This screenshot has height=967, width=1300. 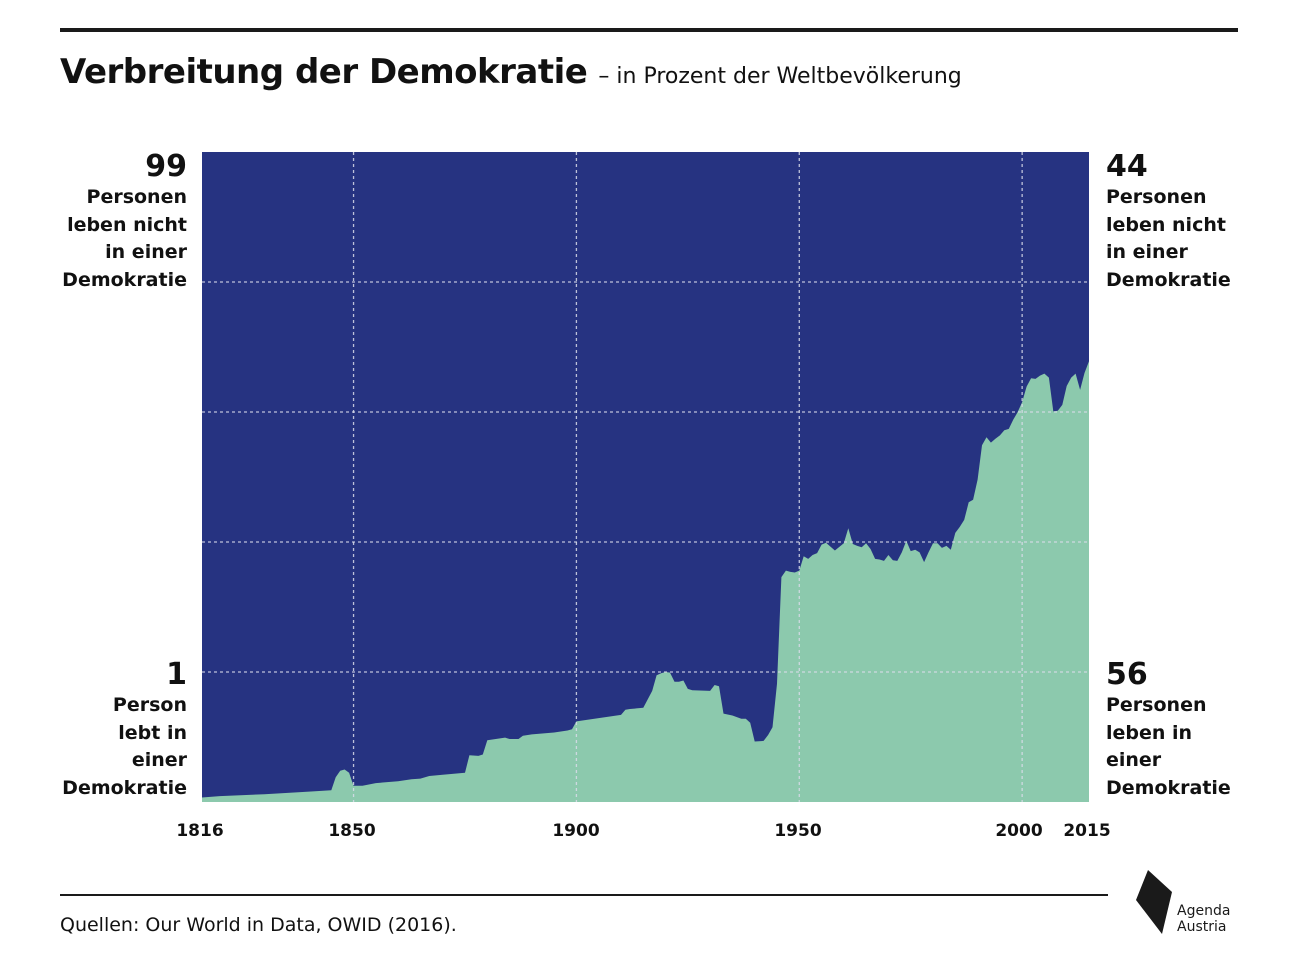 I want to click on logo-mark-icon, so click(x=1154, y=902).